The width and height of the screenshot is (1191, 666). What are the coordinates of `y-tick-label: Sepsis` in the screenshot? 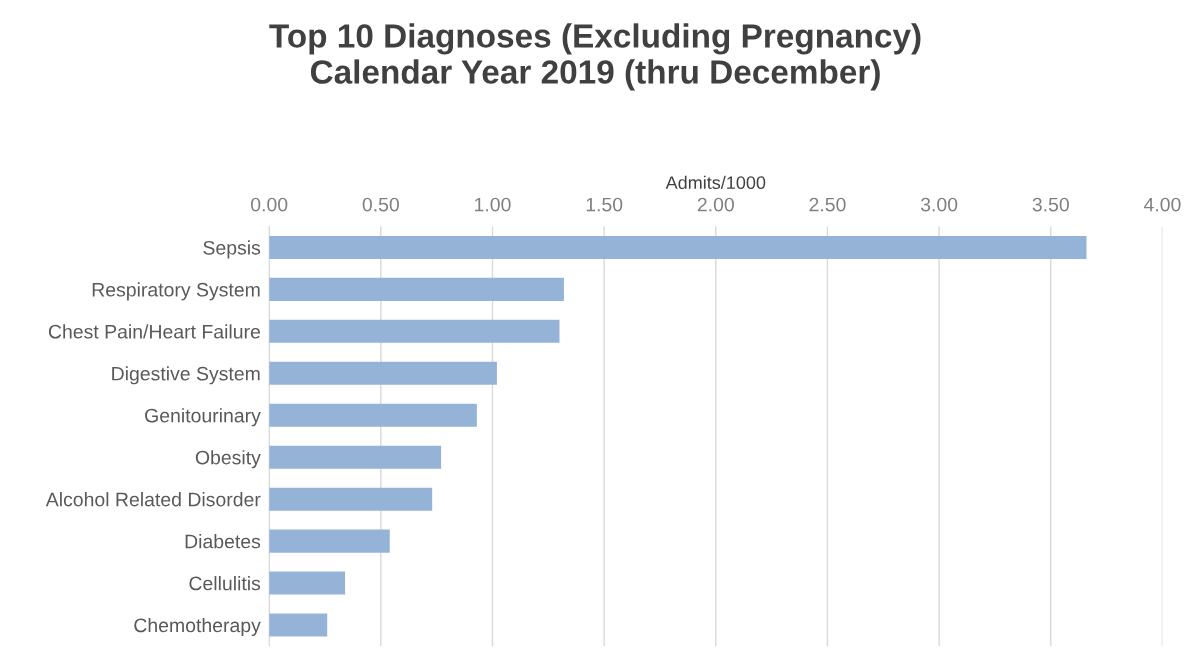 It's located at (232, 249).